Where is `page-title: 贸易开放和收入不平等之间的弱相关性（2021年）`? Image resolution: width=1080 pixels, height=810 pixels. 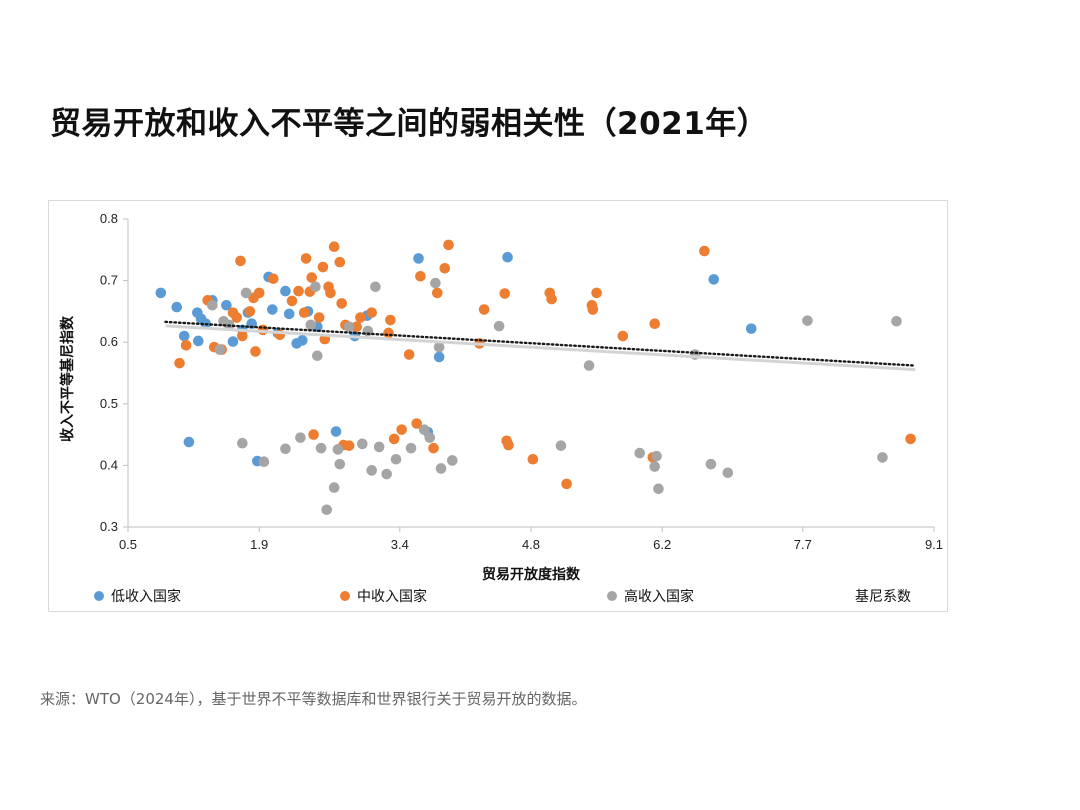
page-title: 贸易开放和收入不平等之间的弱相关性（2021年） is located at coordinates (409, 124).